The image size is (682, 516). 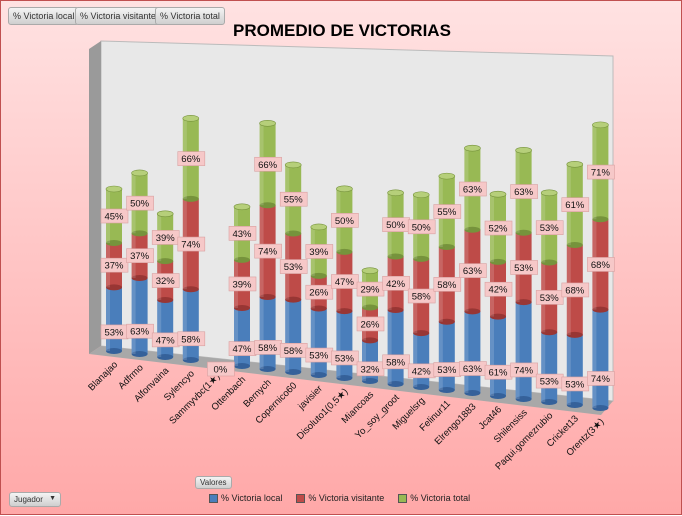 What do you see at coordinates (52, 498) in the screenshot?
I see `chevron-down-icon: ▼` at bounding box center [52, 498].